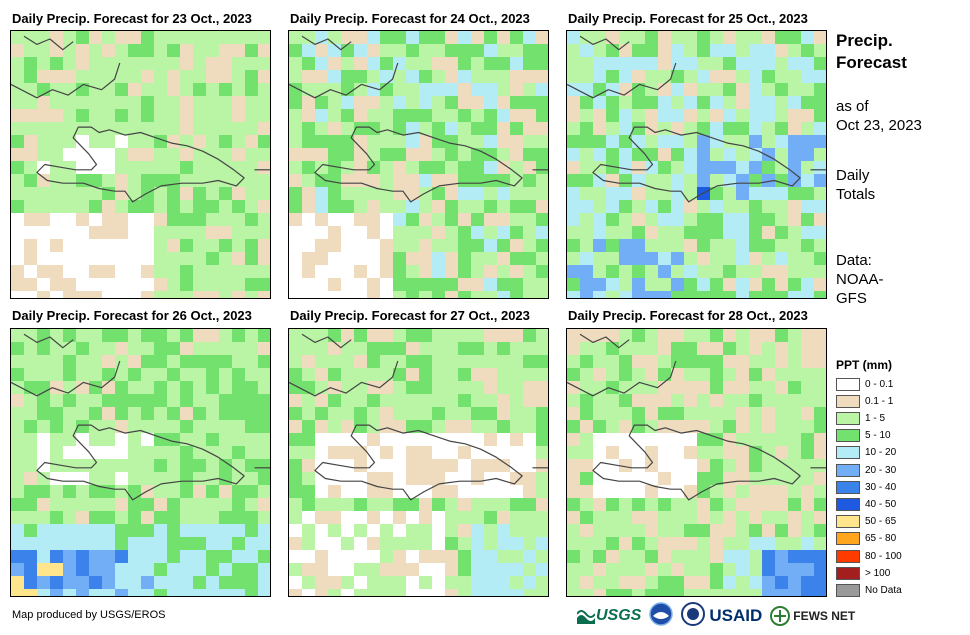  I want to click on fewsnet-logo-text: FEWS NET, so click(824, 616).